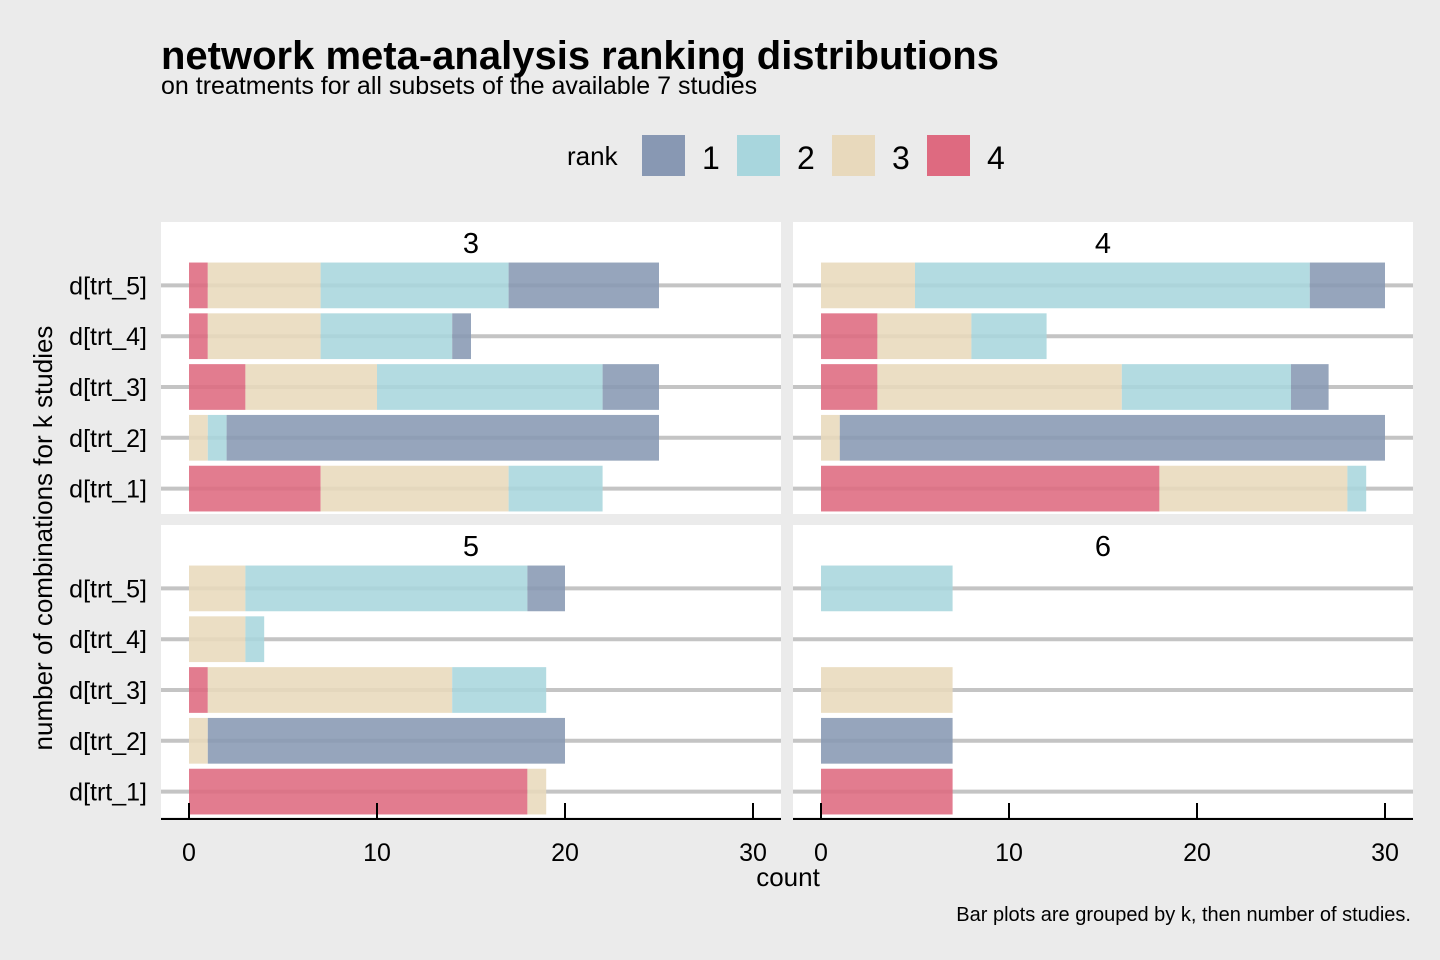 The image size is (1440, 960). What do you see at coordinates (1103, 547) in the screenshot?
I see `strip-label: 6` at bounding box center [1103, 547].